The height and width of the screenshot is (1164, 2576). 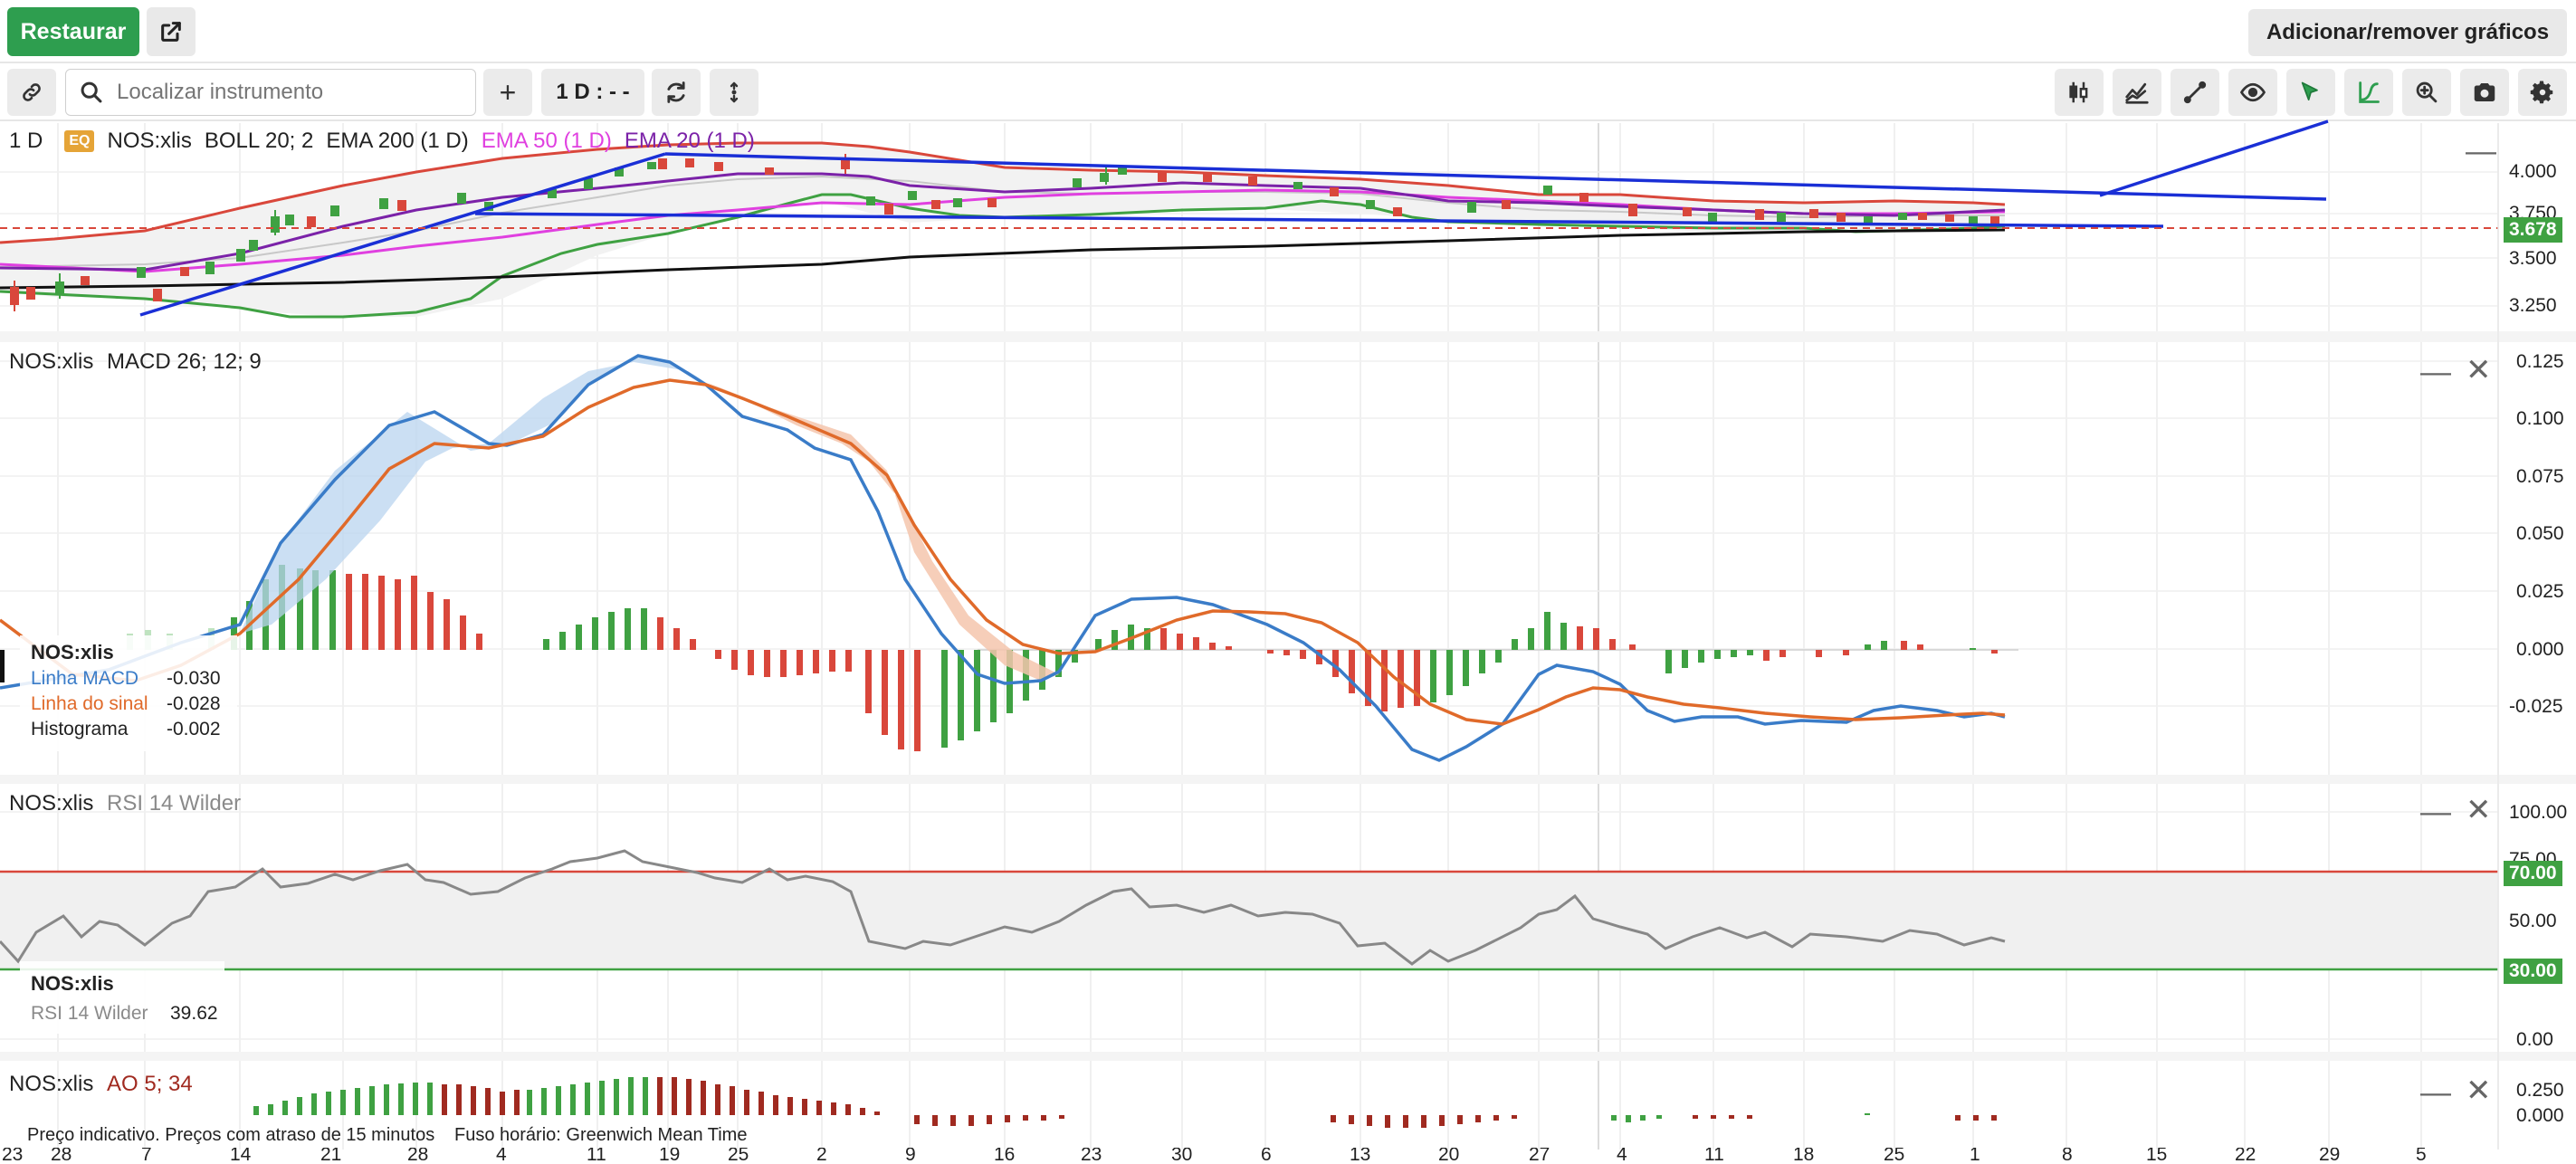 I want to click on interval-label: 1 D, so click(x=26, y=141).